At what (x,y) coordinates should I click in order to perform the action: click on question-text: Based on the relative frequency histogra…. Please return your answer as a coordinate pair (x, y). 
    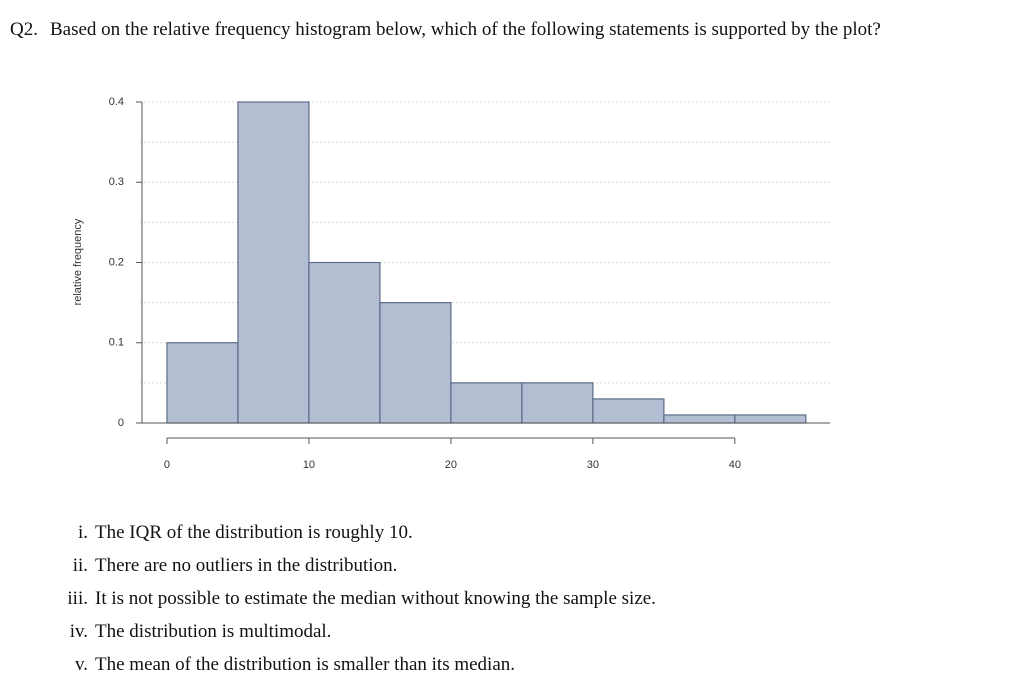
    Looking at the image, I should click on (465, 29).